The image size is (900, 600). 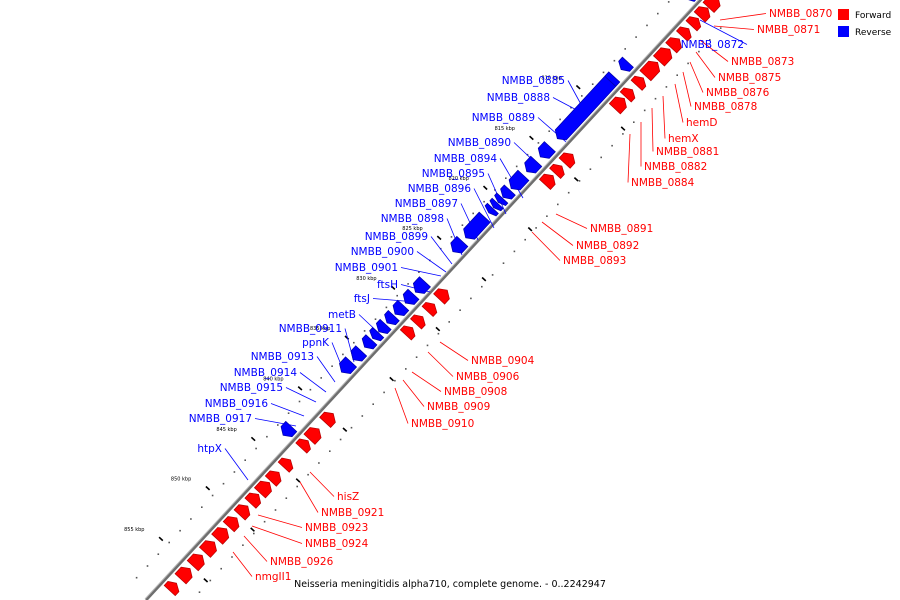 I want to click on gene-label-nmbb-0888: NMBB_0888, so click(x=518, y=98).